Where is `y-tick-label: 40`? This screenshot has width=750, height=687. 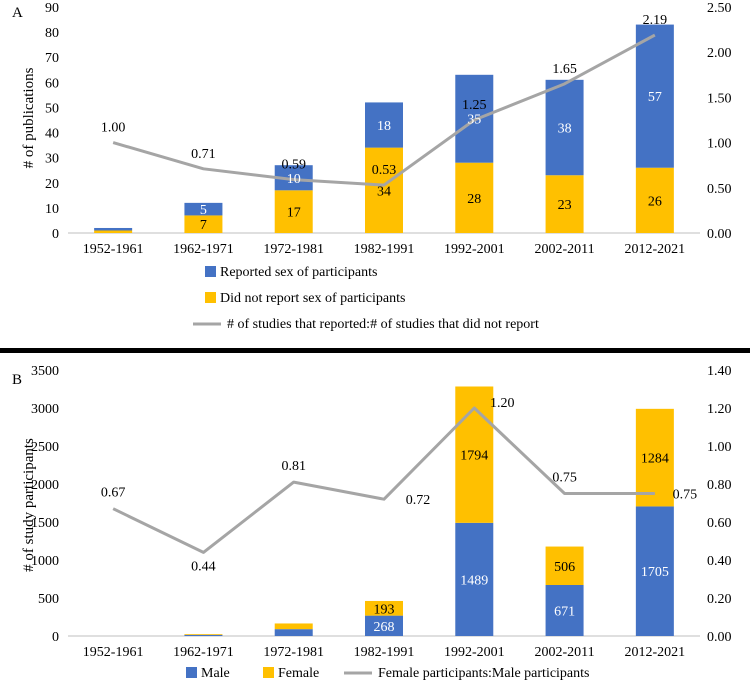
y-tick-label: 40 is located at coordinates (52, 134).